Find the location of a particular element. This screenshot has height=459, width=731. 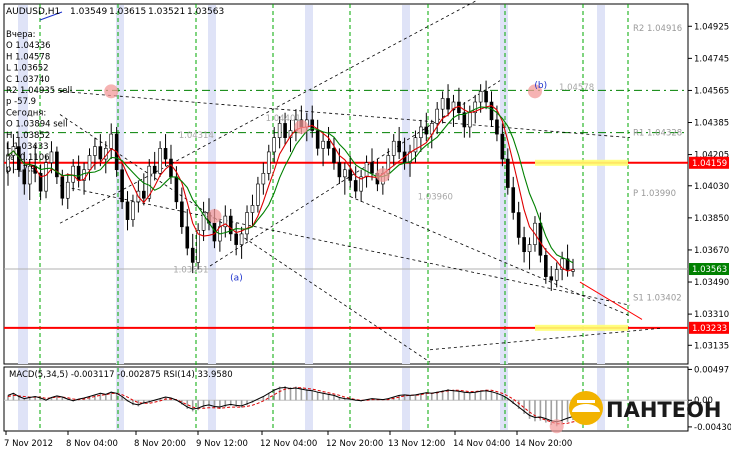

info-line: L 1.03433 is located at coordinates (27, 147).